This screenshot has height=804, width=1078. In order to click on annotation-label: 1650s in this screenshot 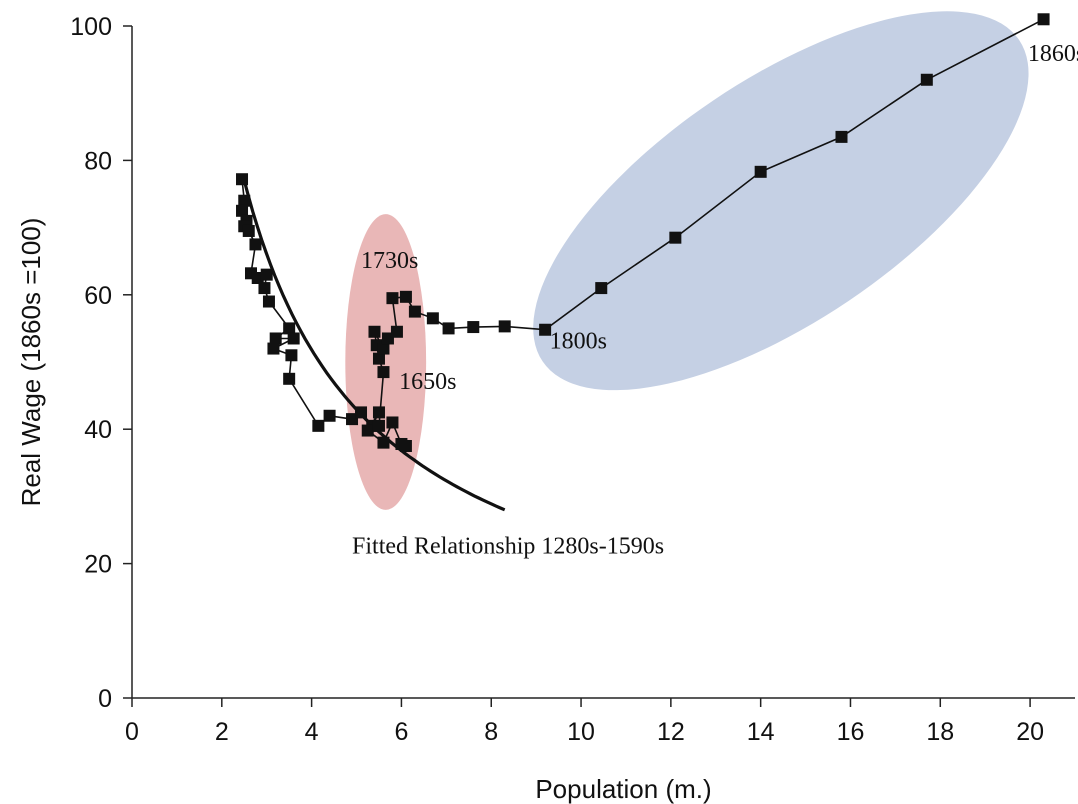, I will do `click(427, 382)`.